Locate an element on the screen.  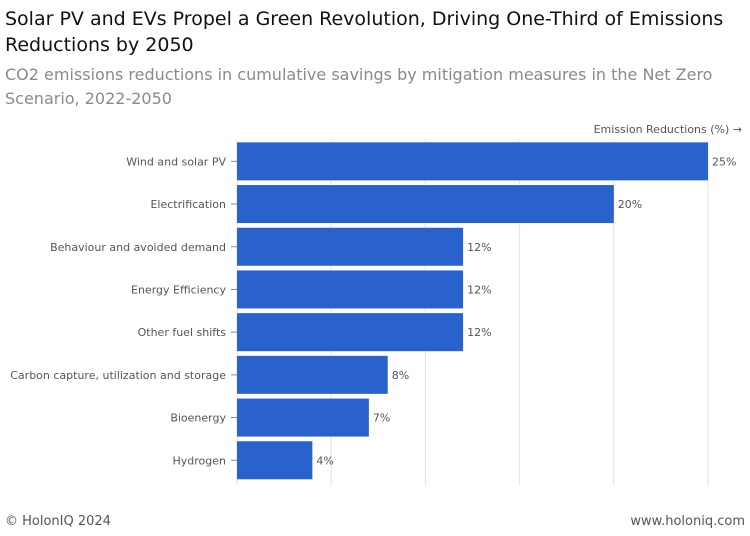
category-label: Energy Efficiency is located at coordinates (178, 289).